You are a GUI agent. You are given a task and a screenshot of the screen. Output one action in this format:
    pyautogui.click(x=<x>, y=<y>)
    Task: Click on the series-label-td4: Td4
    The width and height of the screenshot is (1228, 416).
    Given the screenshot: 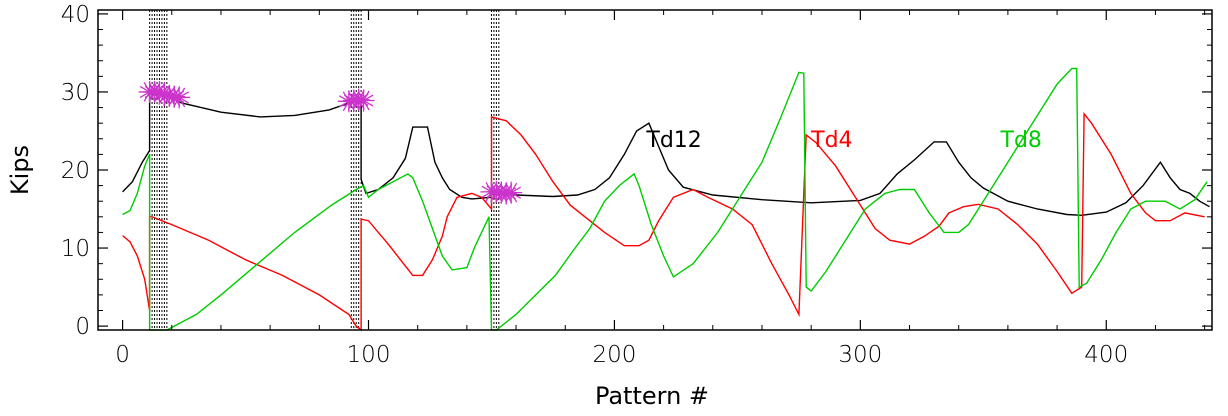 What is the action you would take?
    pyautogui.click(x=831, y=140)
    